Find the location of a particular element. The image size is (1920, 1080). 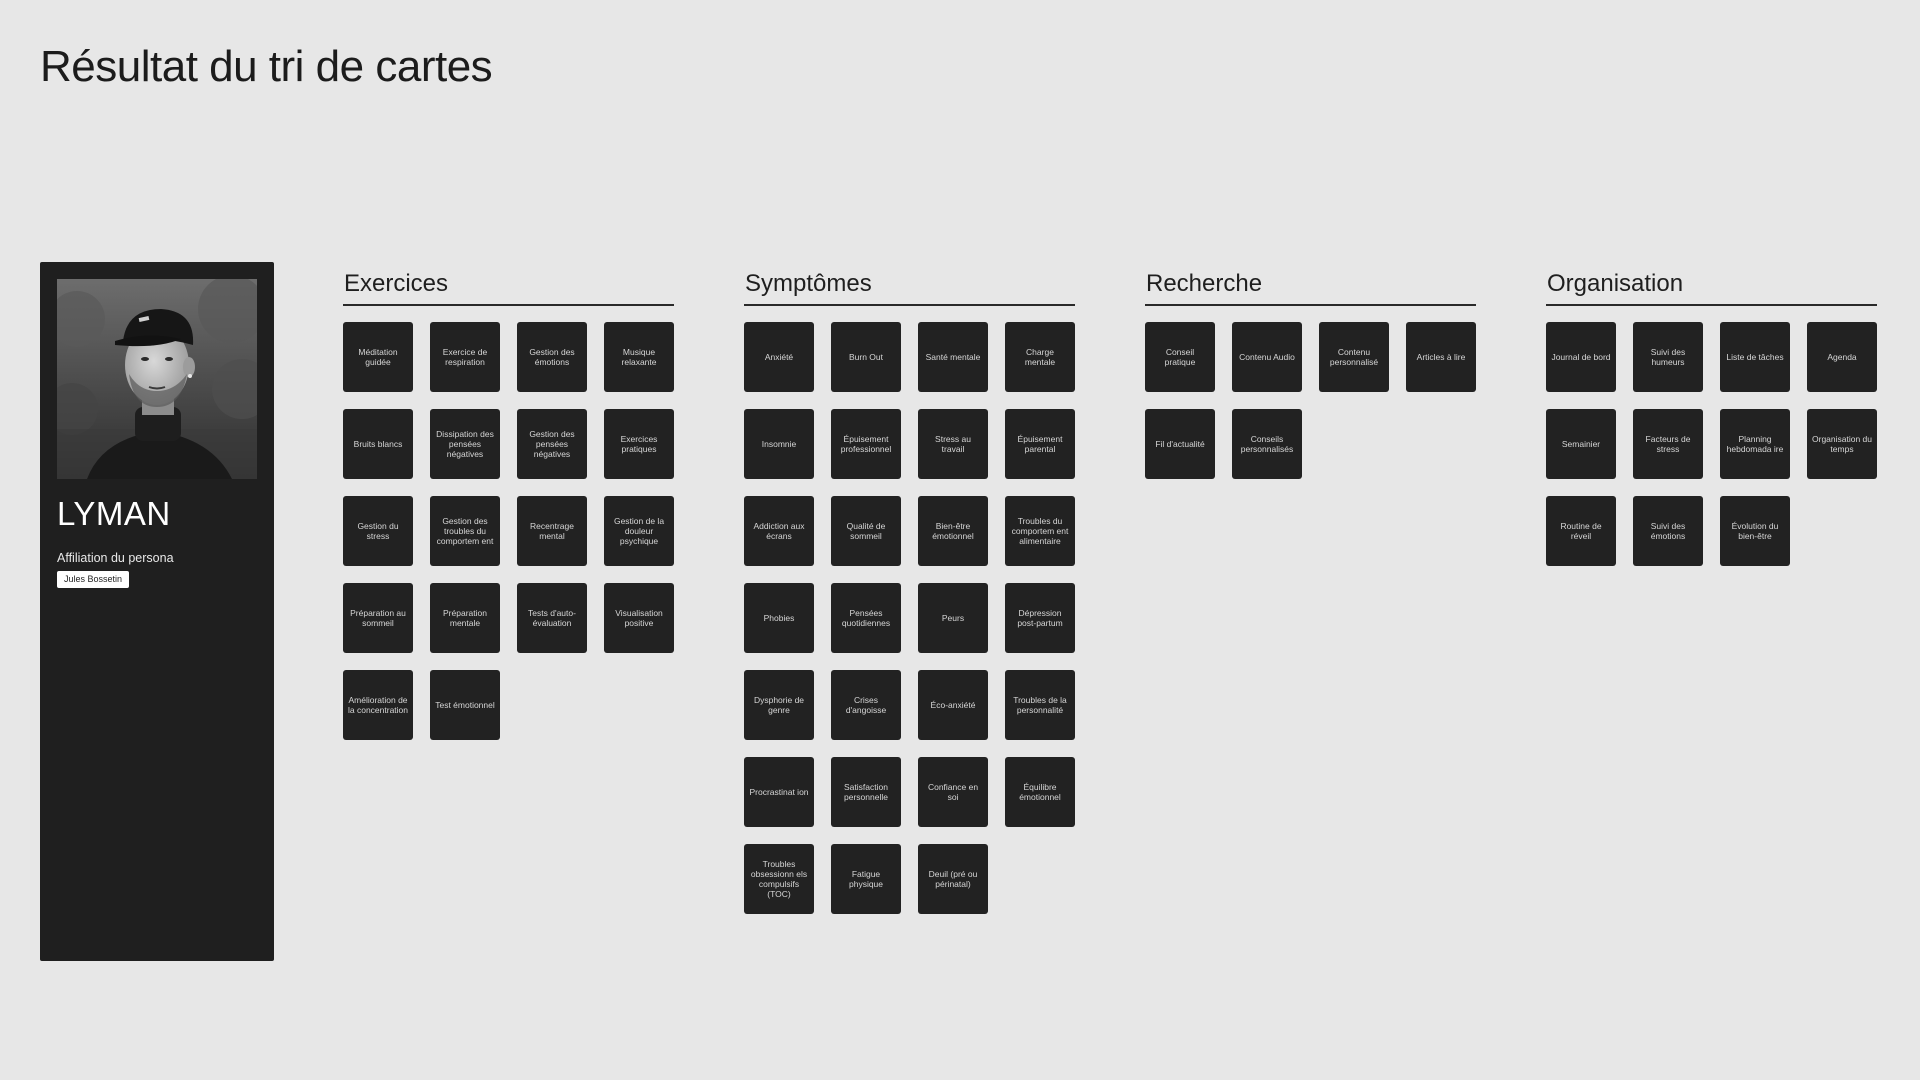

sort-card-label: Fil d'actualité is located at coordinates (1180, 444).